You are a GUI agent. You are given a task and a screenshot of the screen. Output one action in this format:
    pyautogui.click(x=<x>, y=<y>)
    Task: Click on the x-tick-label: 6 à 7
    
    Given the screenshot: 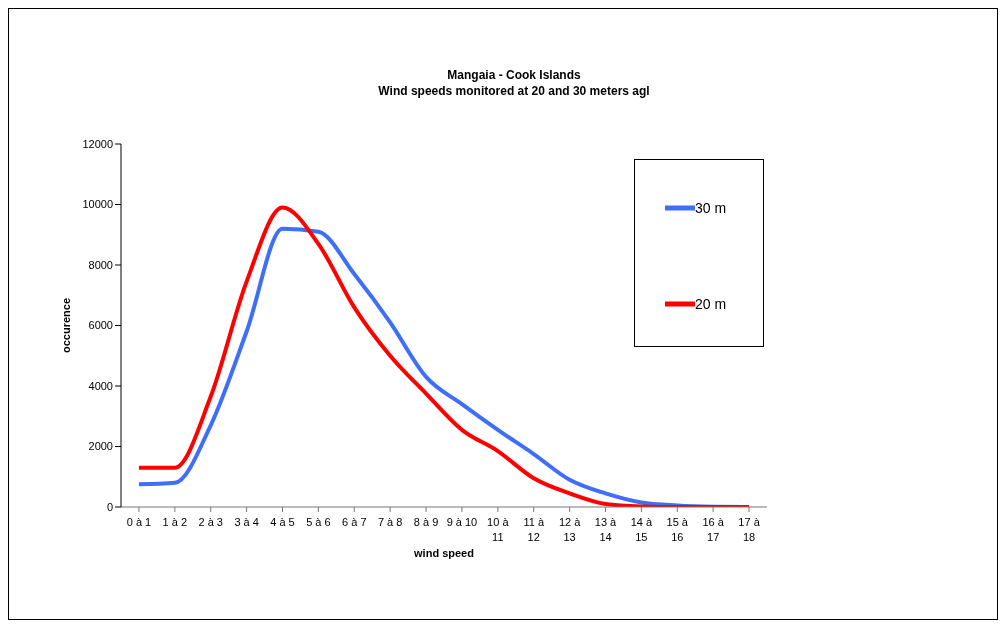 What is the action you would take?
    pyautogui.click(x=354, y=522)
    